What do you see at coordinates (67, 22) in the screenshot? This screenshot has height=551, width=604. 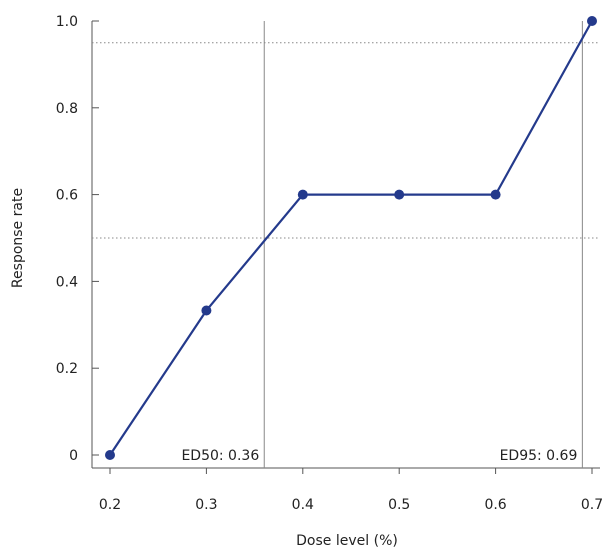 I see `y-tick-label: 1.0` at bounding box center [67, 22].